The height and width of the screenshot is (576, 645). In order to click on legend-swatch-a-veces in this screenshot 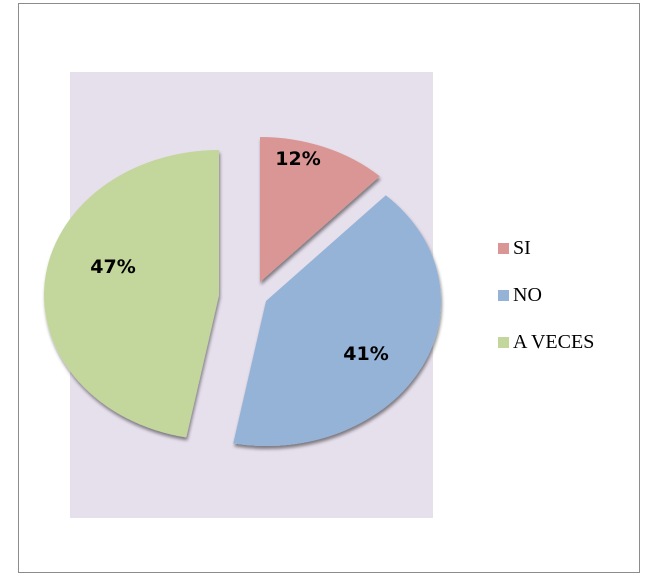, I will do `click(503, 342)`.